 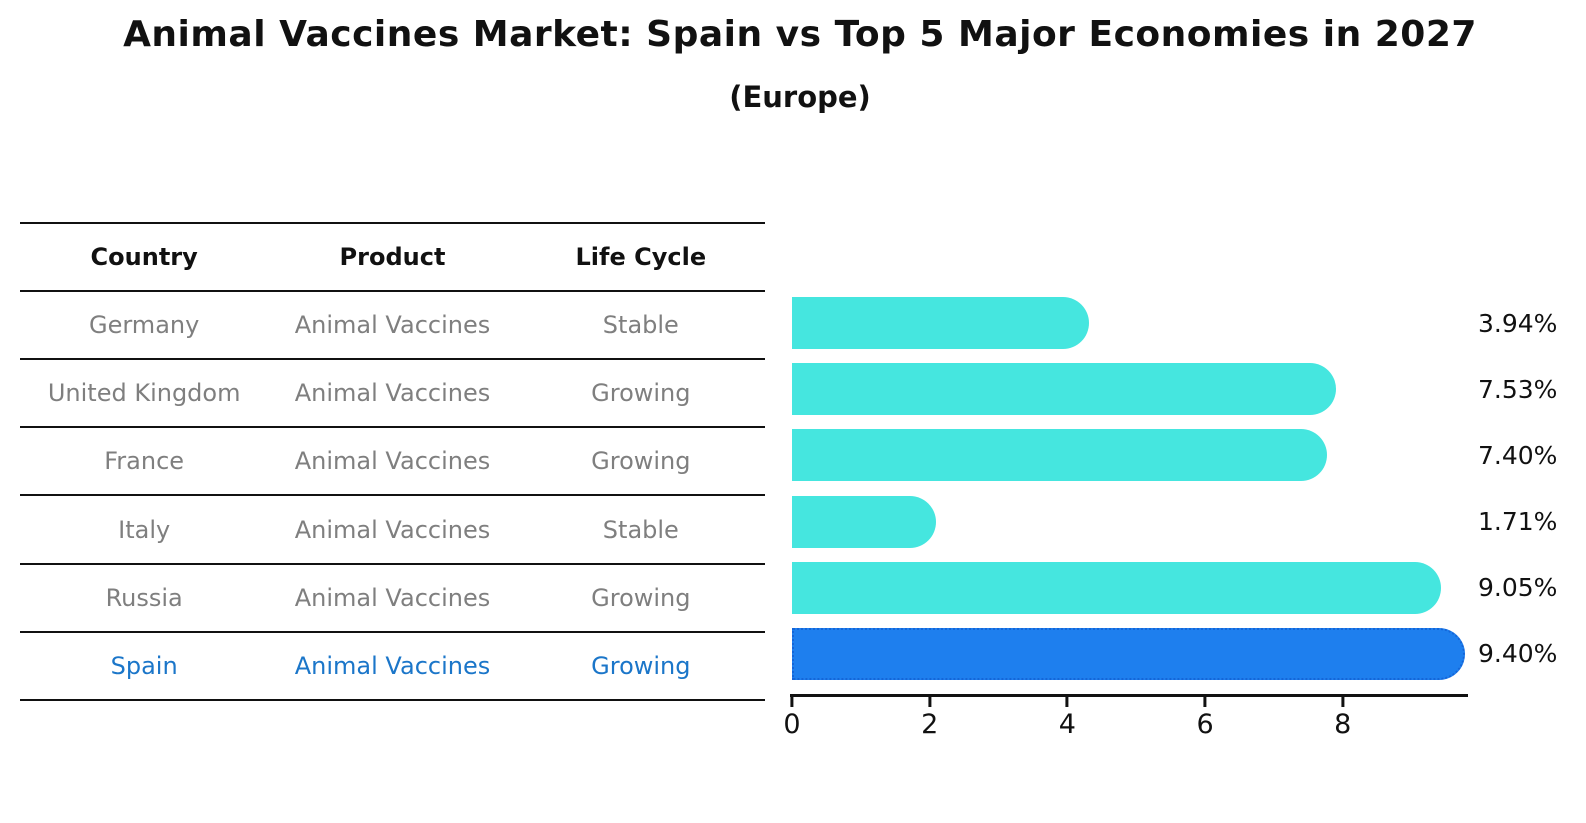 I want to click on value-label: 7.53%, so click(x=1518, y=389).